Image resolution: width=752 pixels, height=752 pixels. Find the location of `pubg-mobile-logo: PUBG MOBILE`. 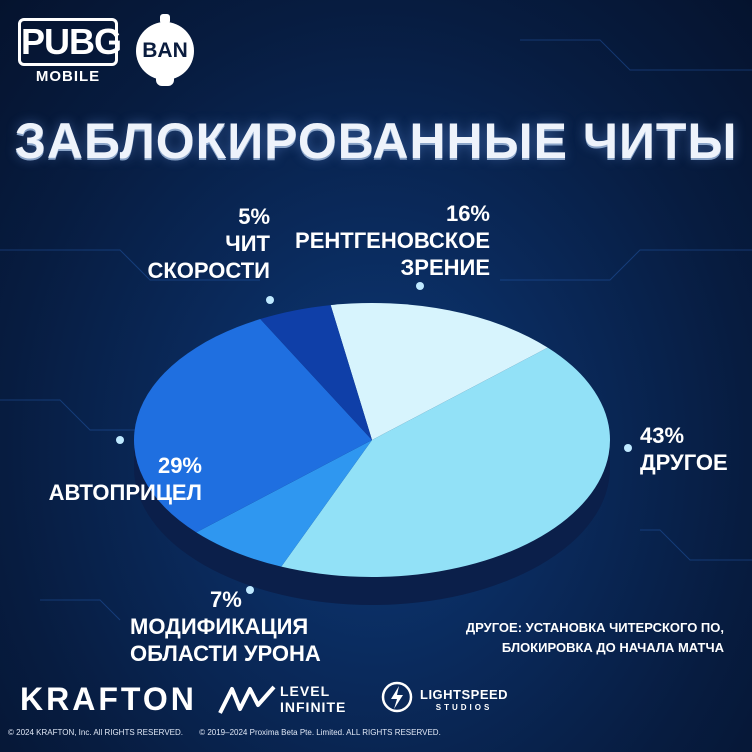

pubg-mobile-logo: PUBG MOBILE is located at coordinates (70, 54).